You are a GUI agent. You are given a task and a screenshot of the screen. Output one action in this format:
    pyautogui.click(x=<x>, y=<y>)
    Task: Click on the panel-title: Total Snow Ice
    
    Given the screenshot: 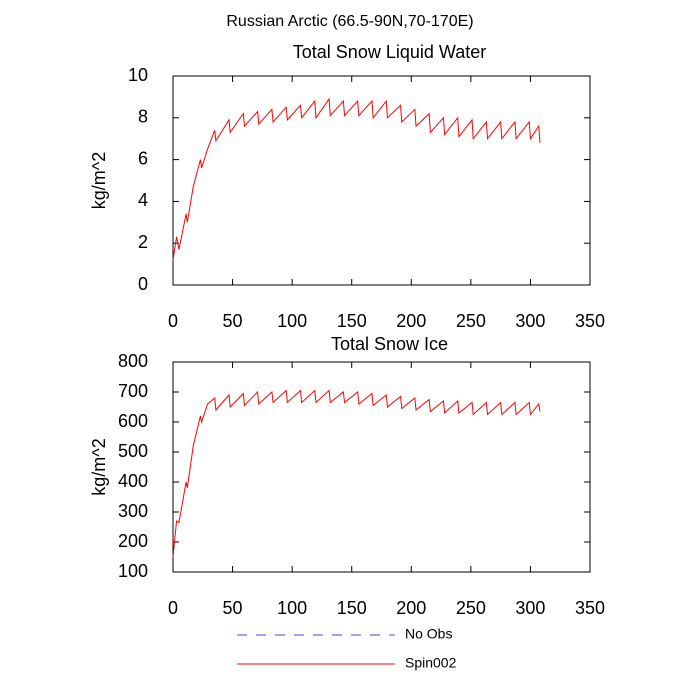 What is the action you would take?
    pyautogui.click(x=389, y=344)
    